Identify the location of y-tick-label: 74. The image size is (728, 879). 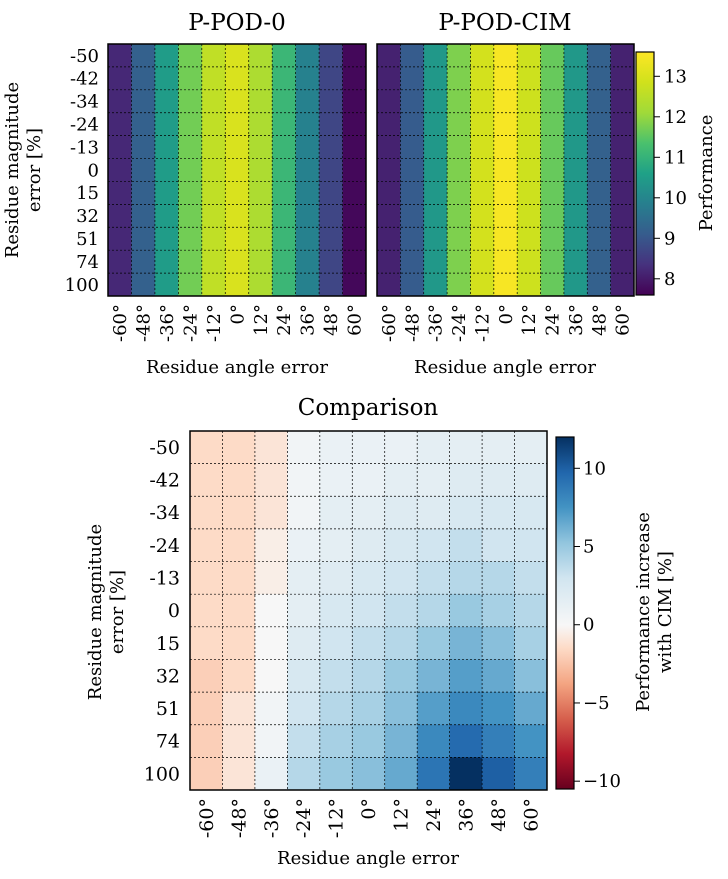
(87, 262).